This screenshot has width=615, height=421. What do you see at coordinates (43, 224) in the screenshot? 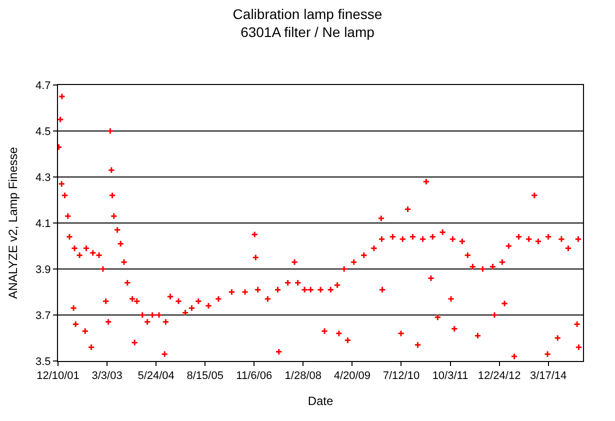
I see `y-tick-label: 4.1` at bounding box center [43, 224].